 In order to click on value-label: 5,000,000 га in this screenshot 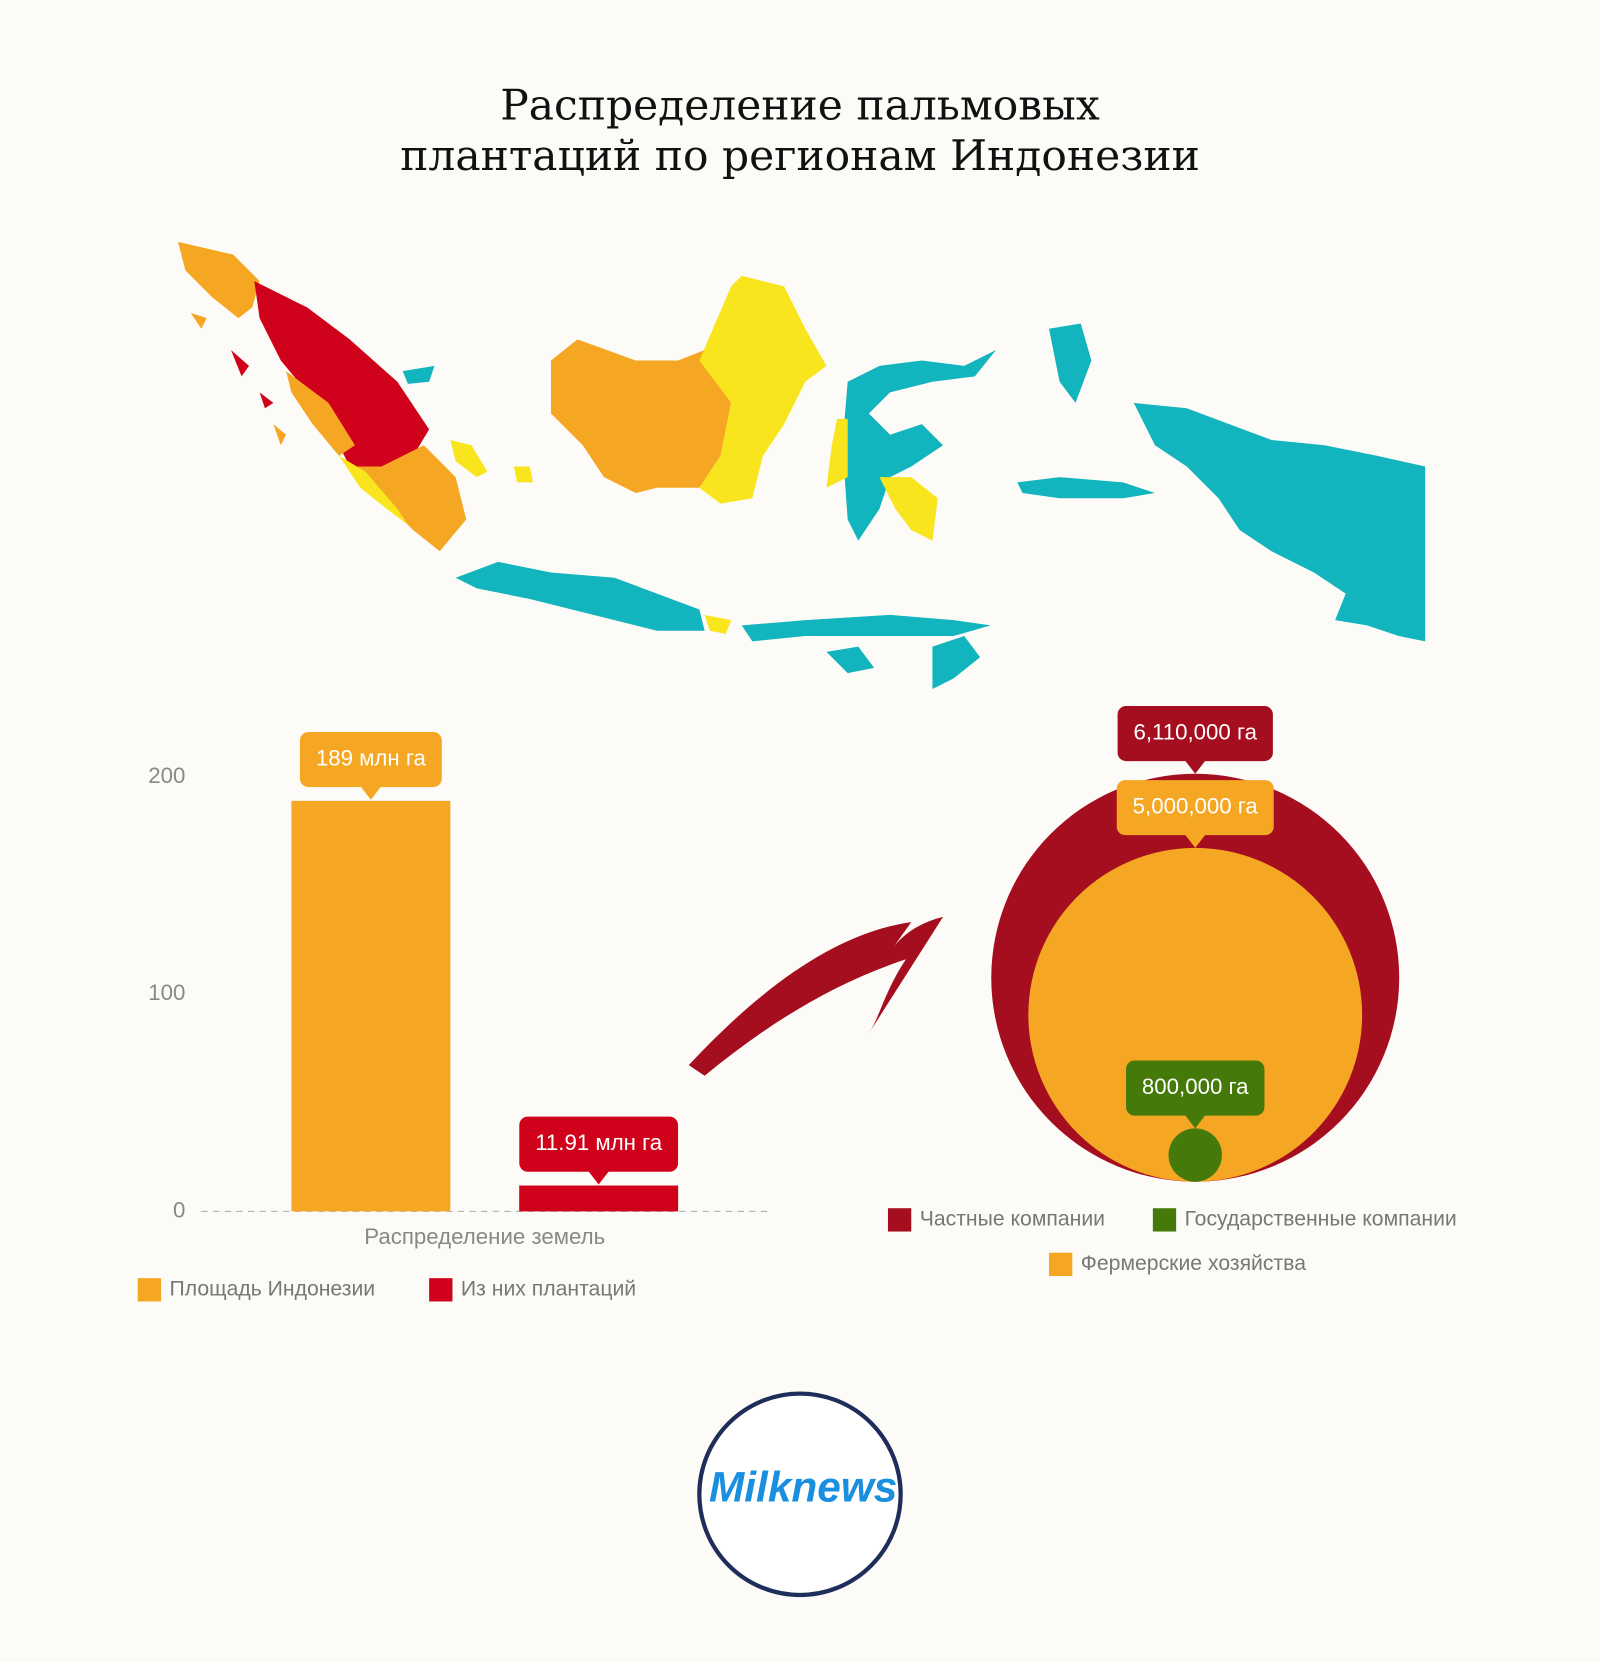, I will do `click(1196, 806)`.